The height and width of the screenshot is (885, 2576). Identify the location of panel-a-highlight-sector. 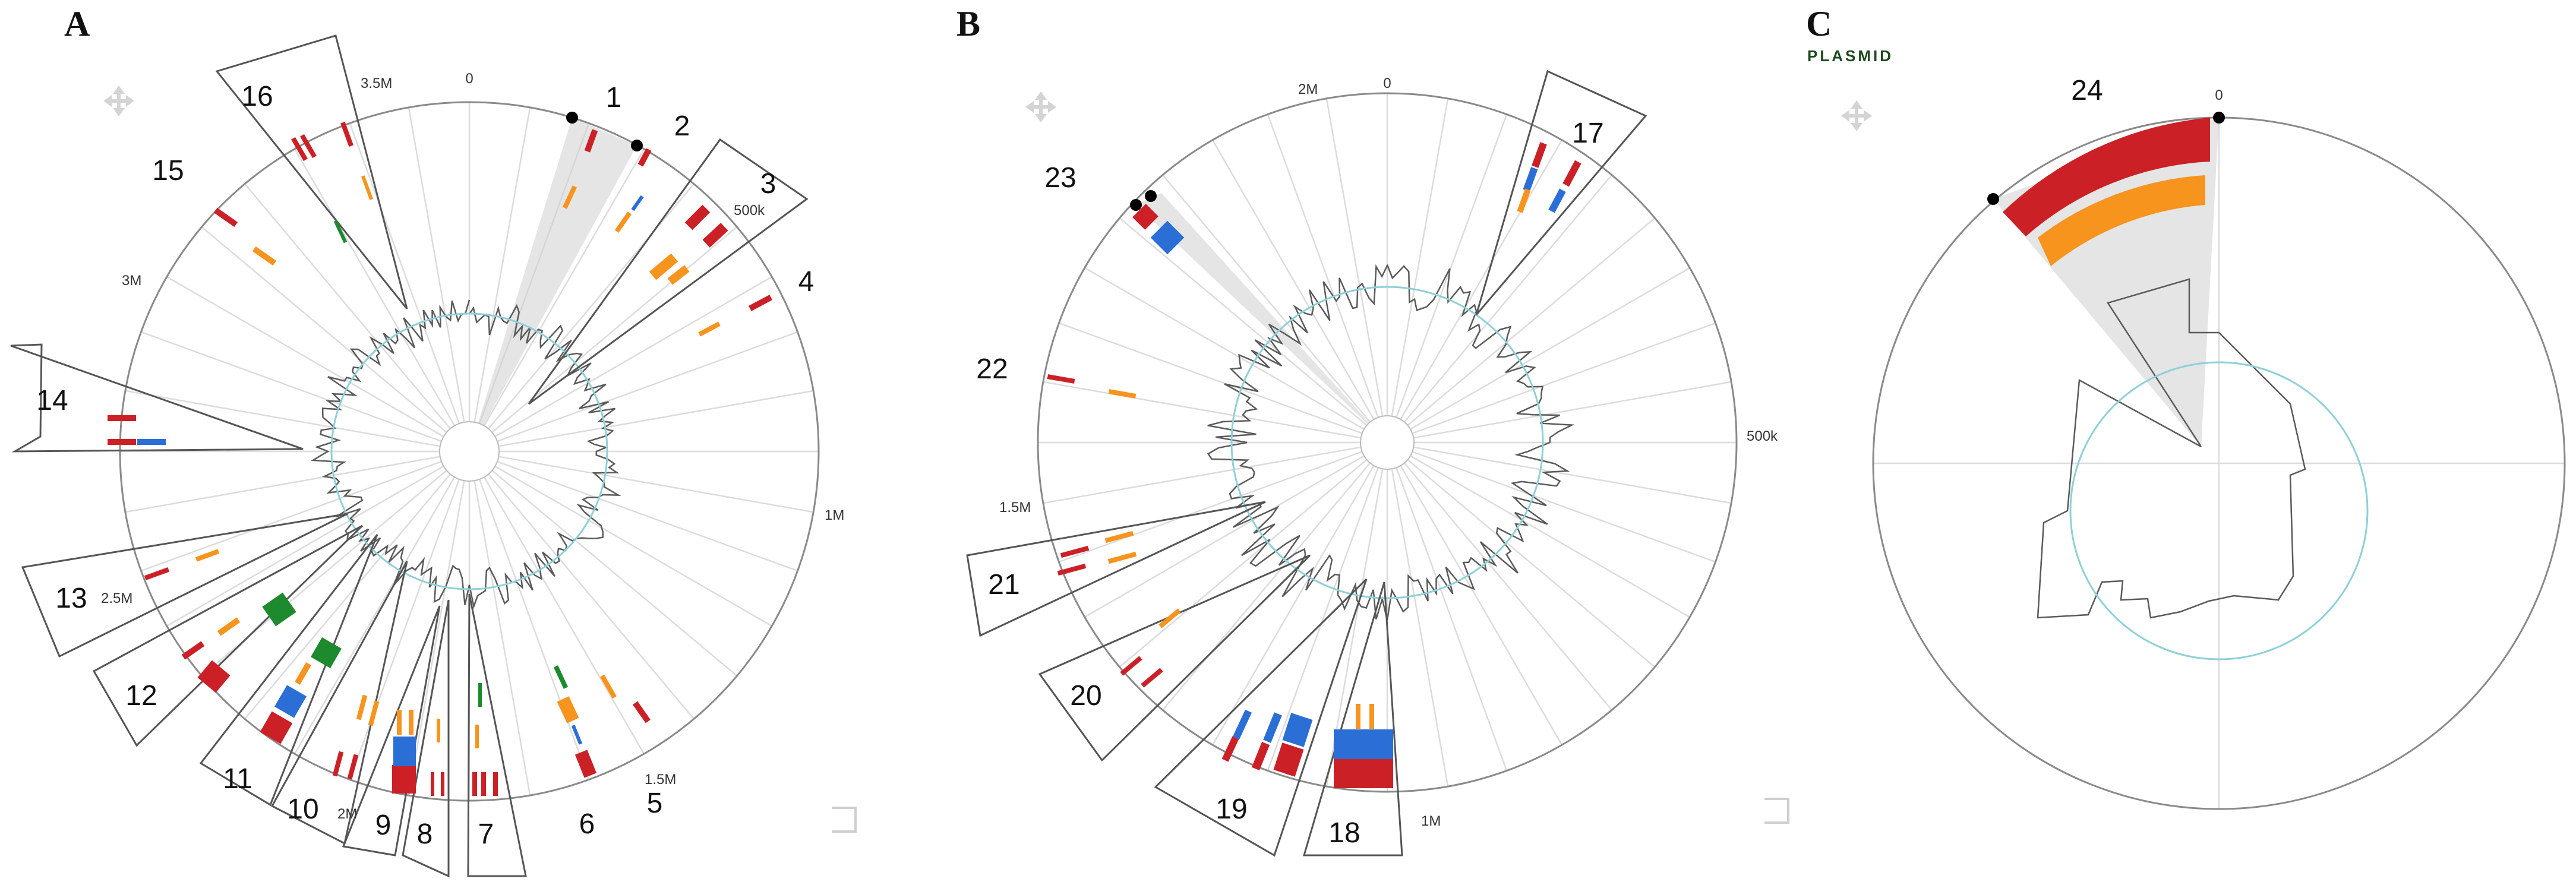
(553, 284).